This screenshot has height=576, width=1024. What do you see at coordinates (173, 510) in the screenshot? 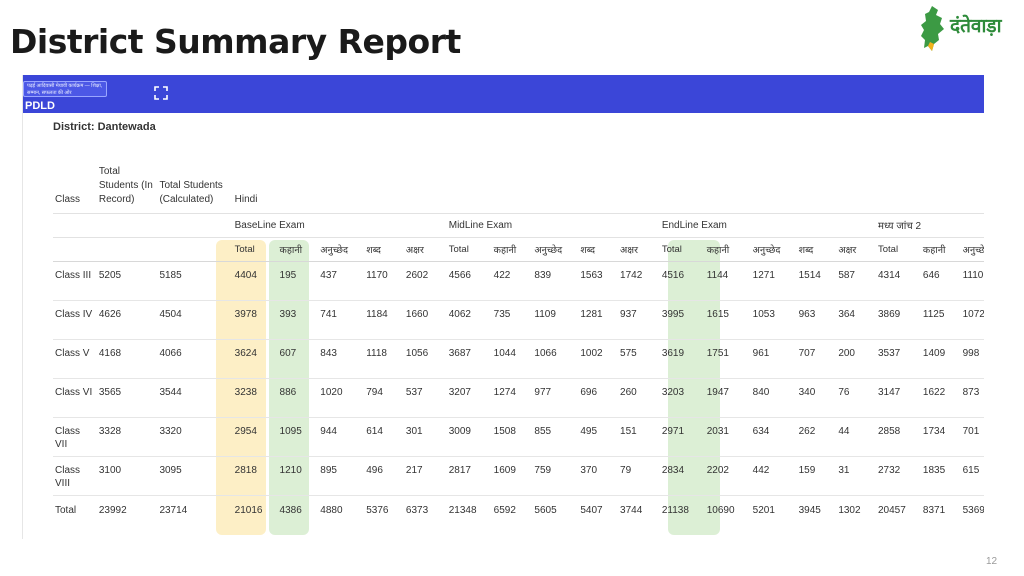
I see `calculated-cell: 23714` at bounding box center [173, 510].